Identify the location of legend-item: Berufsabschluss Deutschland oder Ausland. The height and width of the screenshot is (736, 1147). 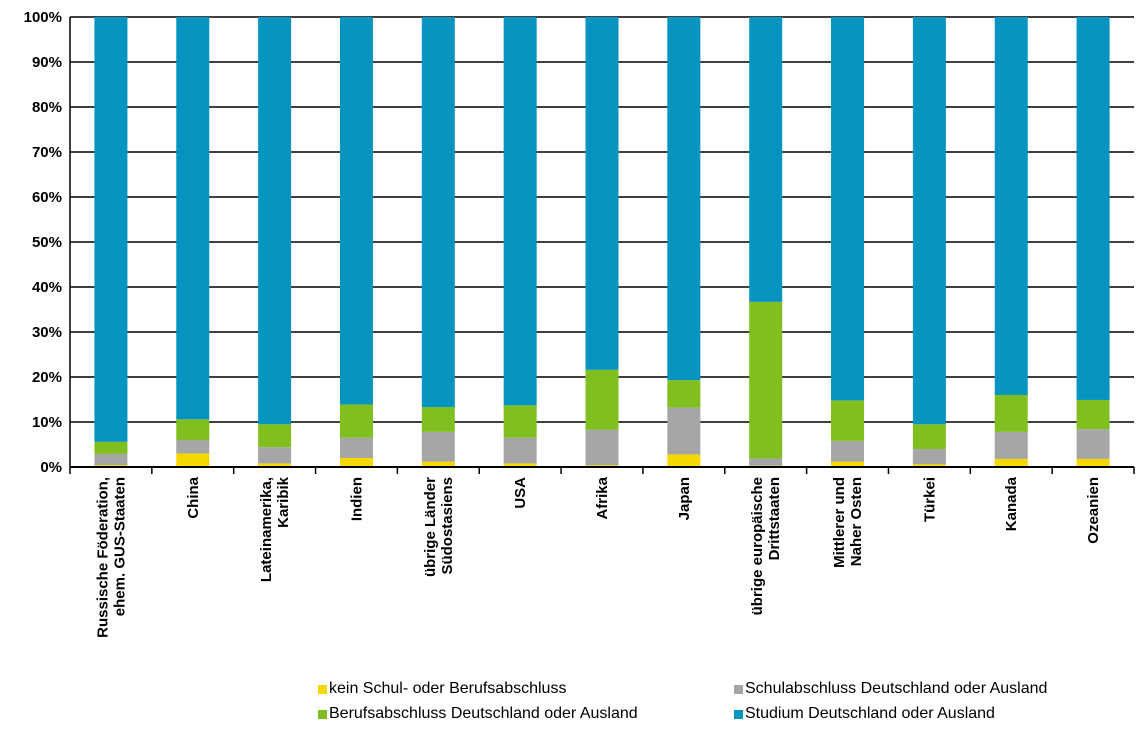
(478, 714).